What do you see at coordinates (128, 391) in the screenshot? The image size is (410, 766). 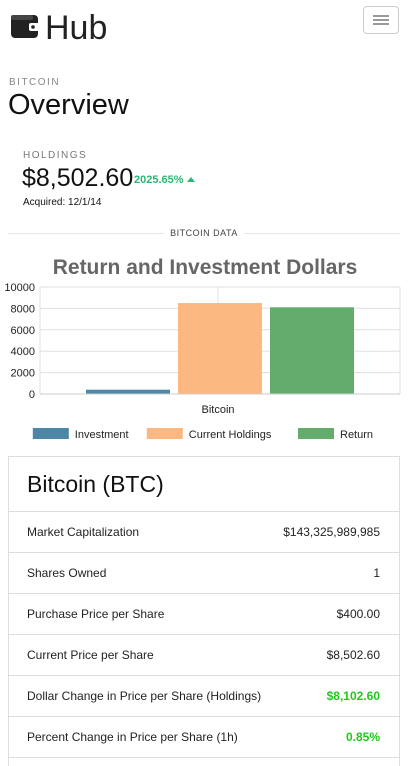 I see `bar-investment` at bounding box center [128, 391].